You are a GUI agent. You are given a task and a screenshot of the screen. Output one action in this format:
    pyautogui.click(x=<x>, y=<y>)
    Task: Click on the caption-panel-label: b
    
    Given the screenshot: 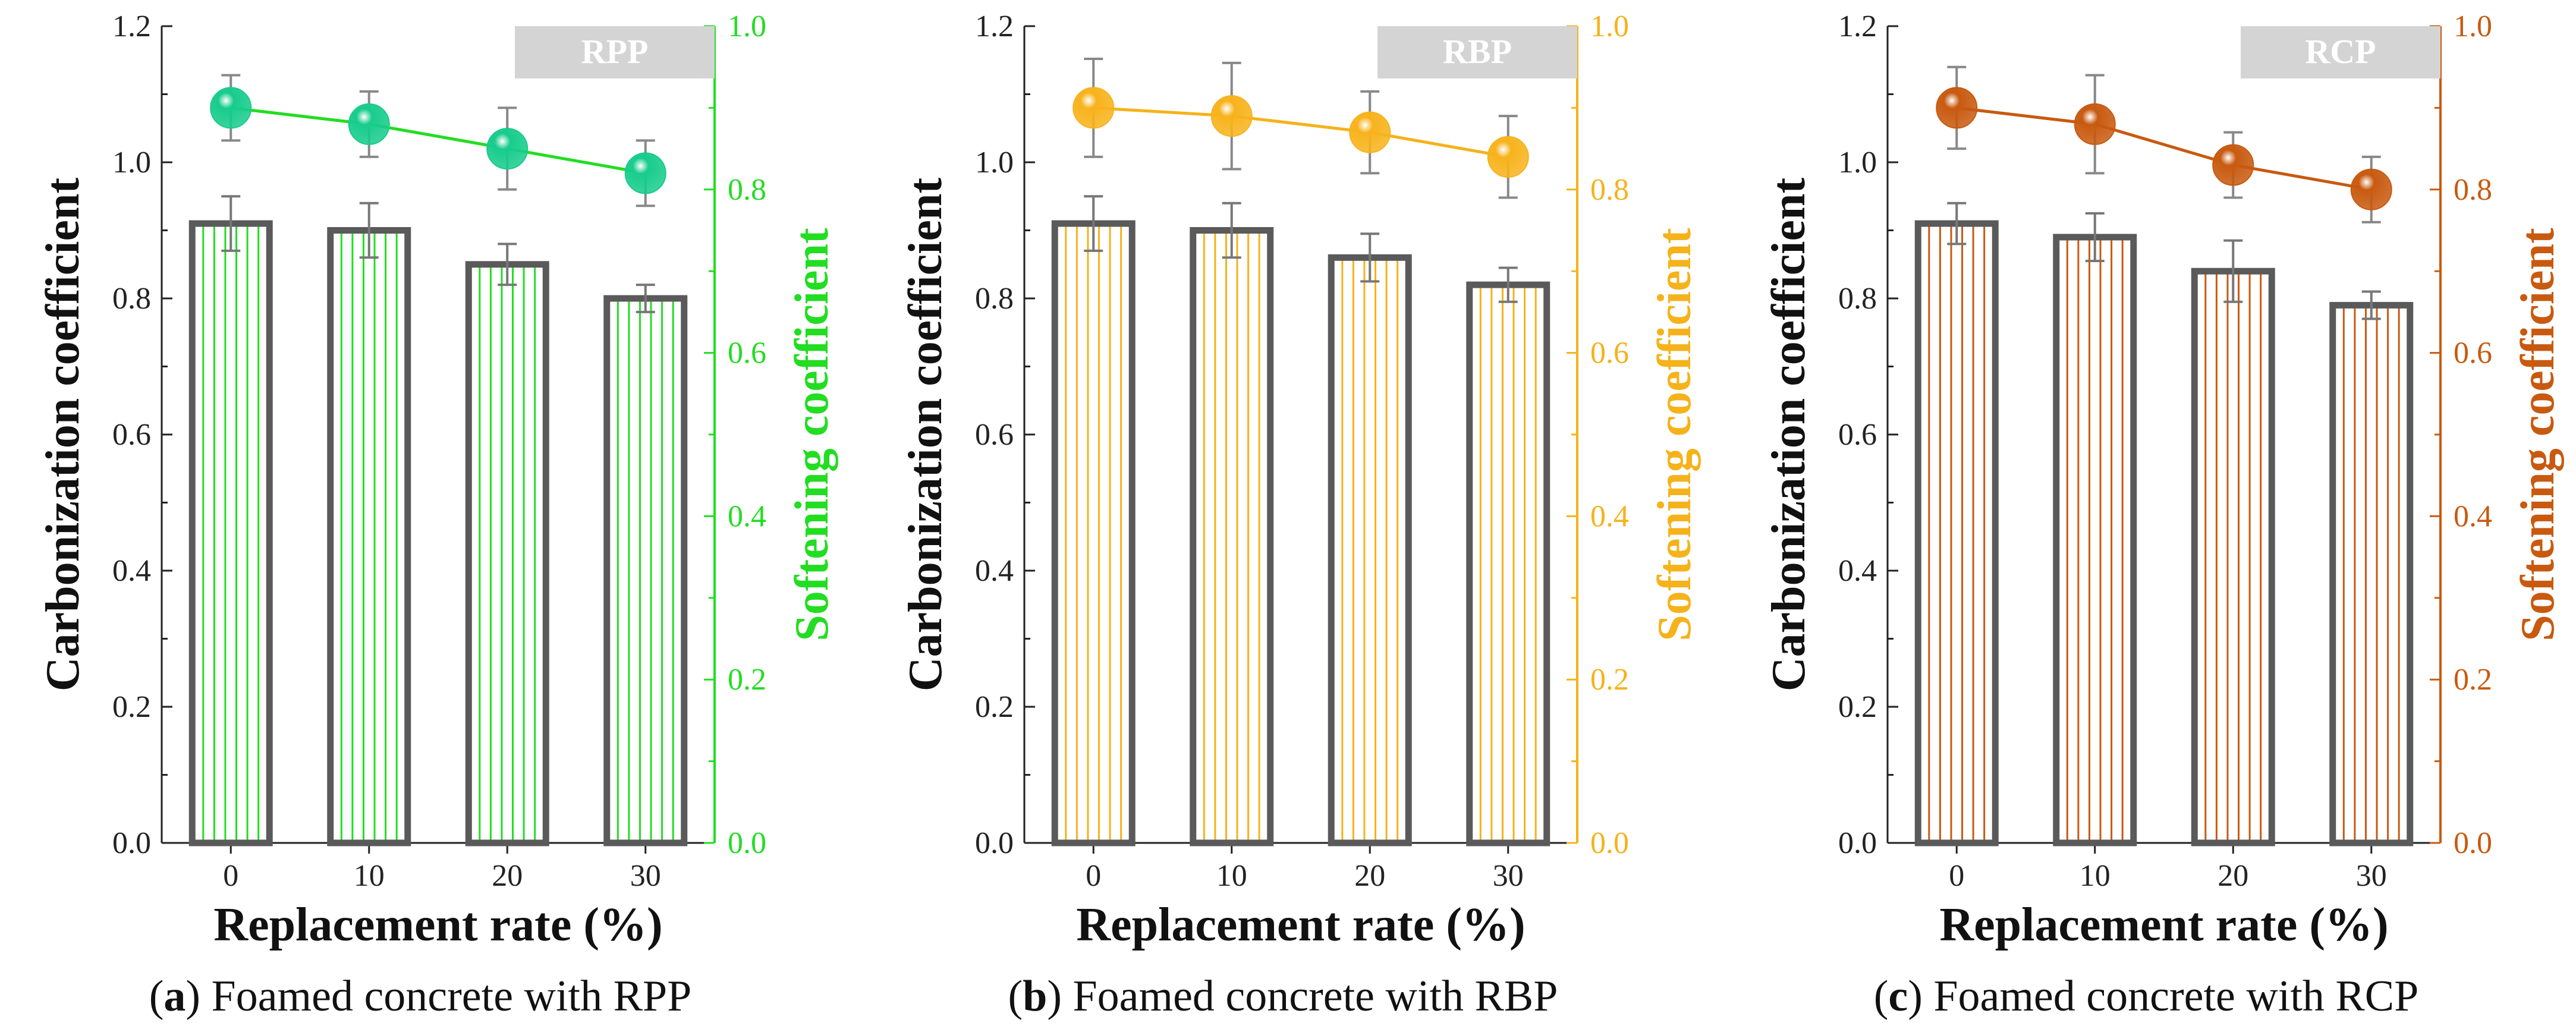 What is the action you would take?
    pyautogui.click(x=1035, y=996)
    